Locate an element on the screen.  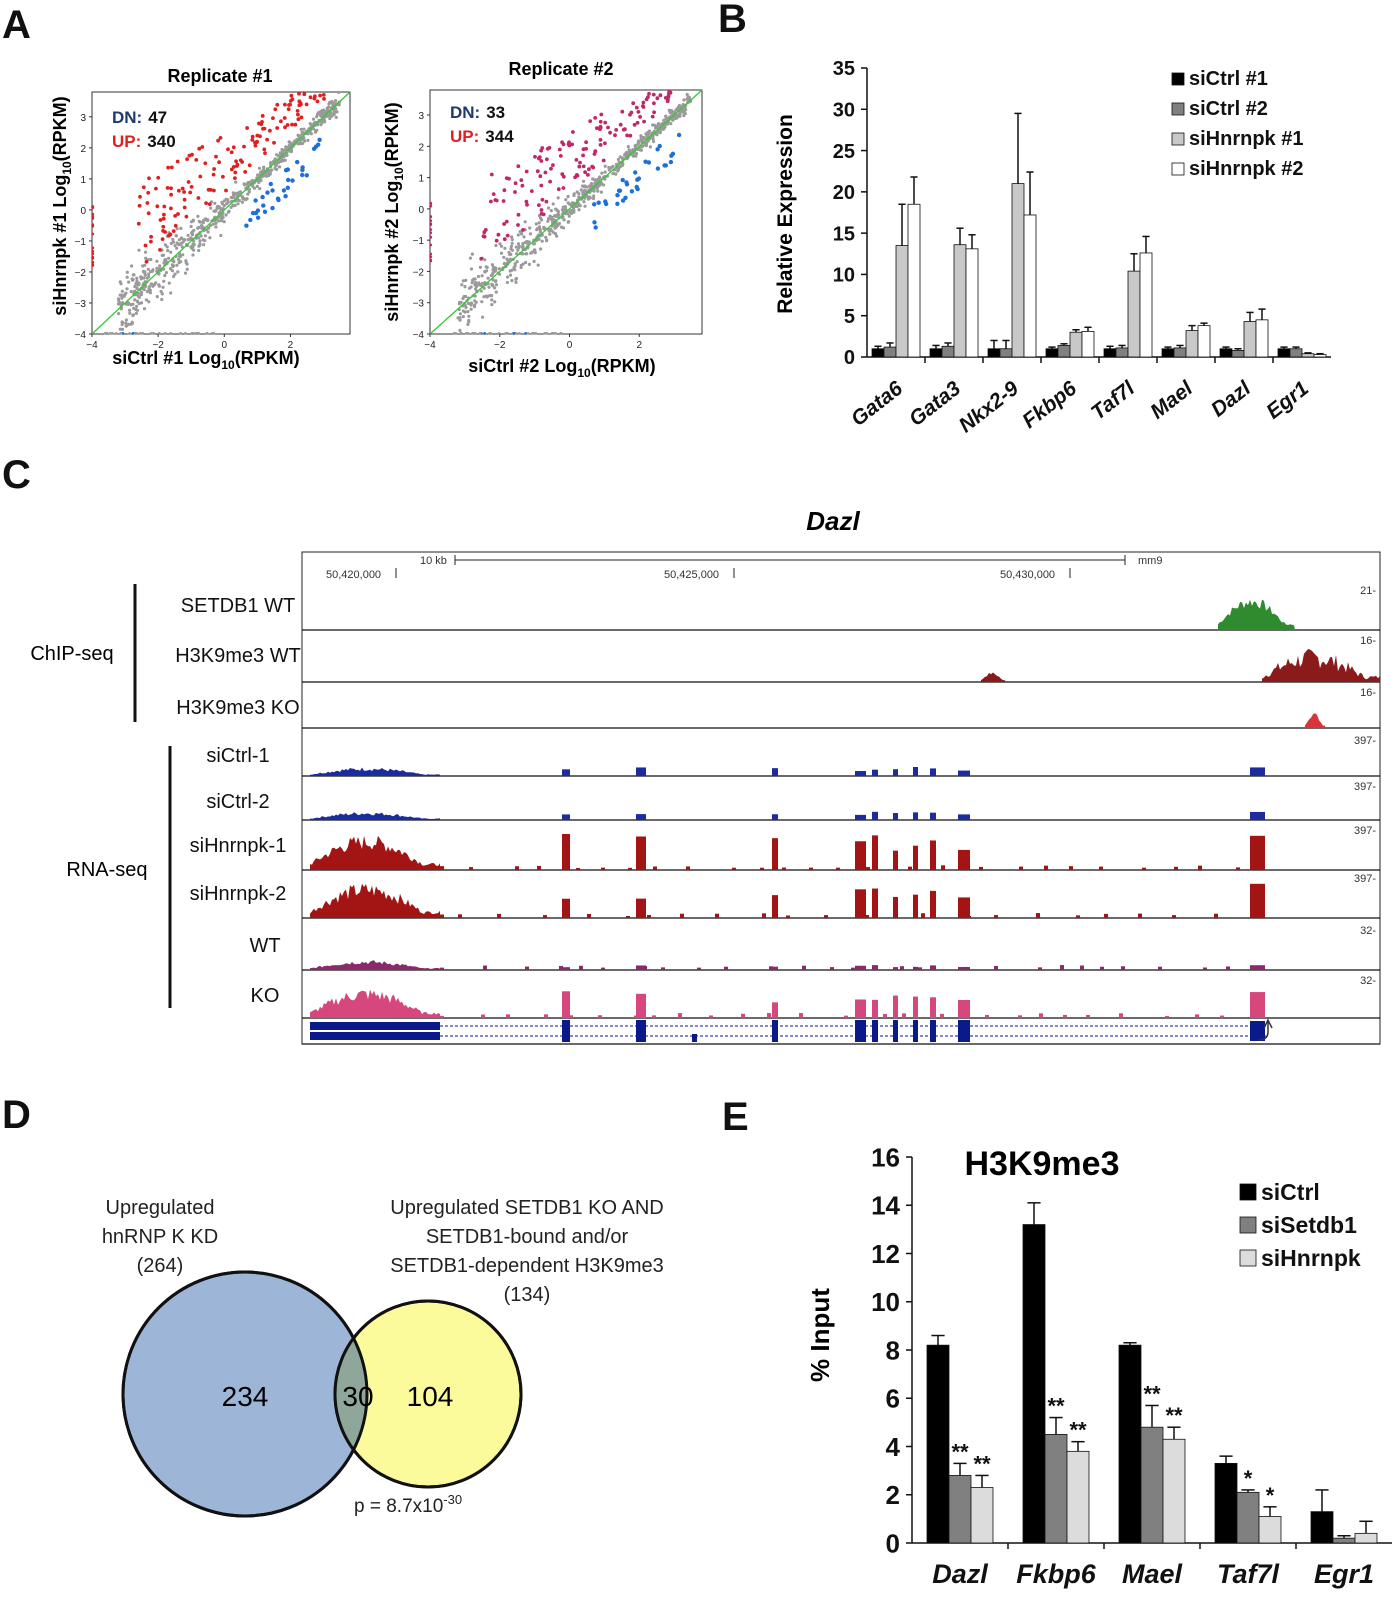
y-tick-label: 16 is located at coordinates (885, 1157).